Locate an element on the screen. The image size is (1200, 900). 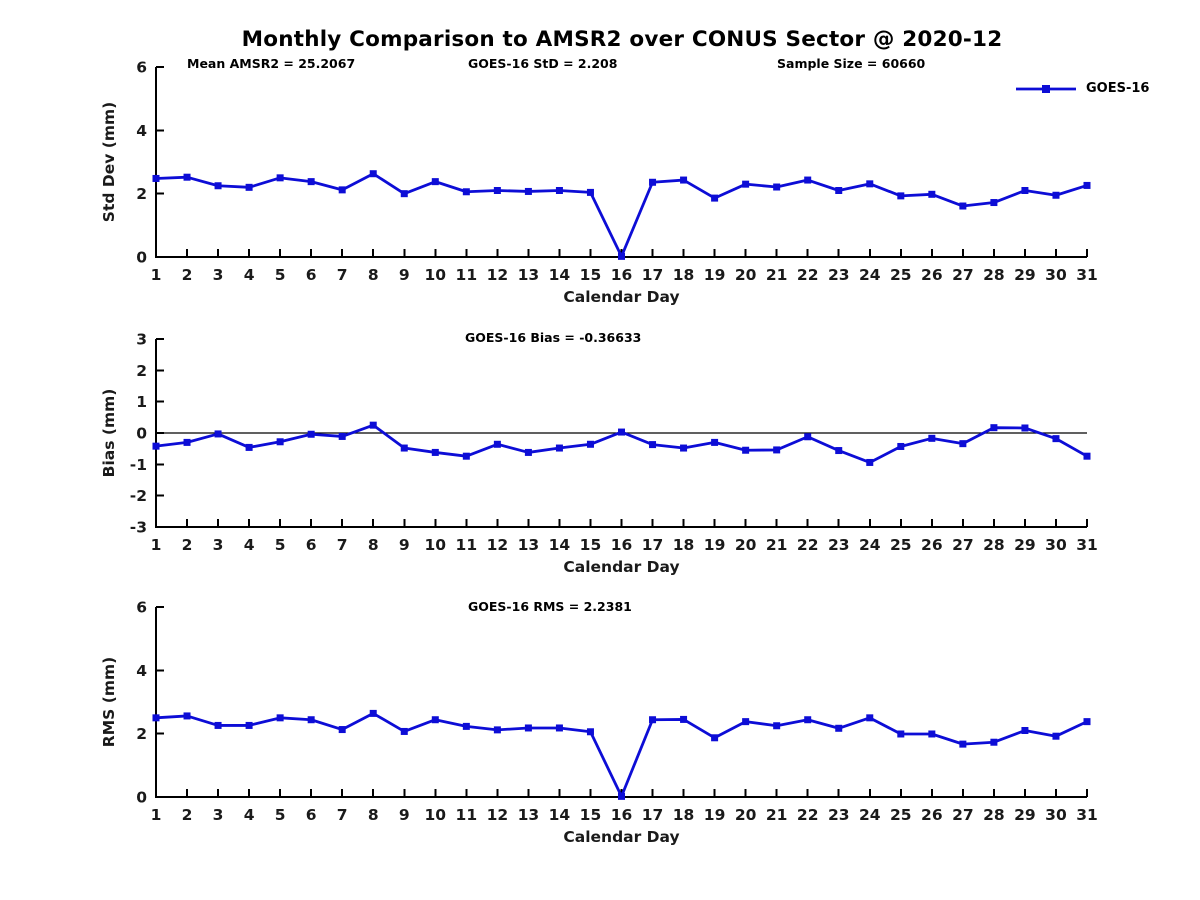
x-tick-label: 19 is located at coordinates (715, 545).